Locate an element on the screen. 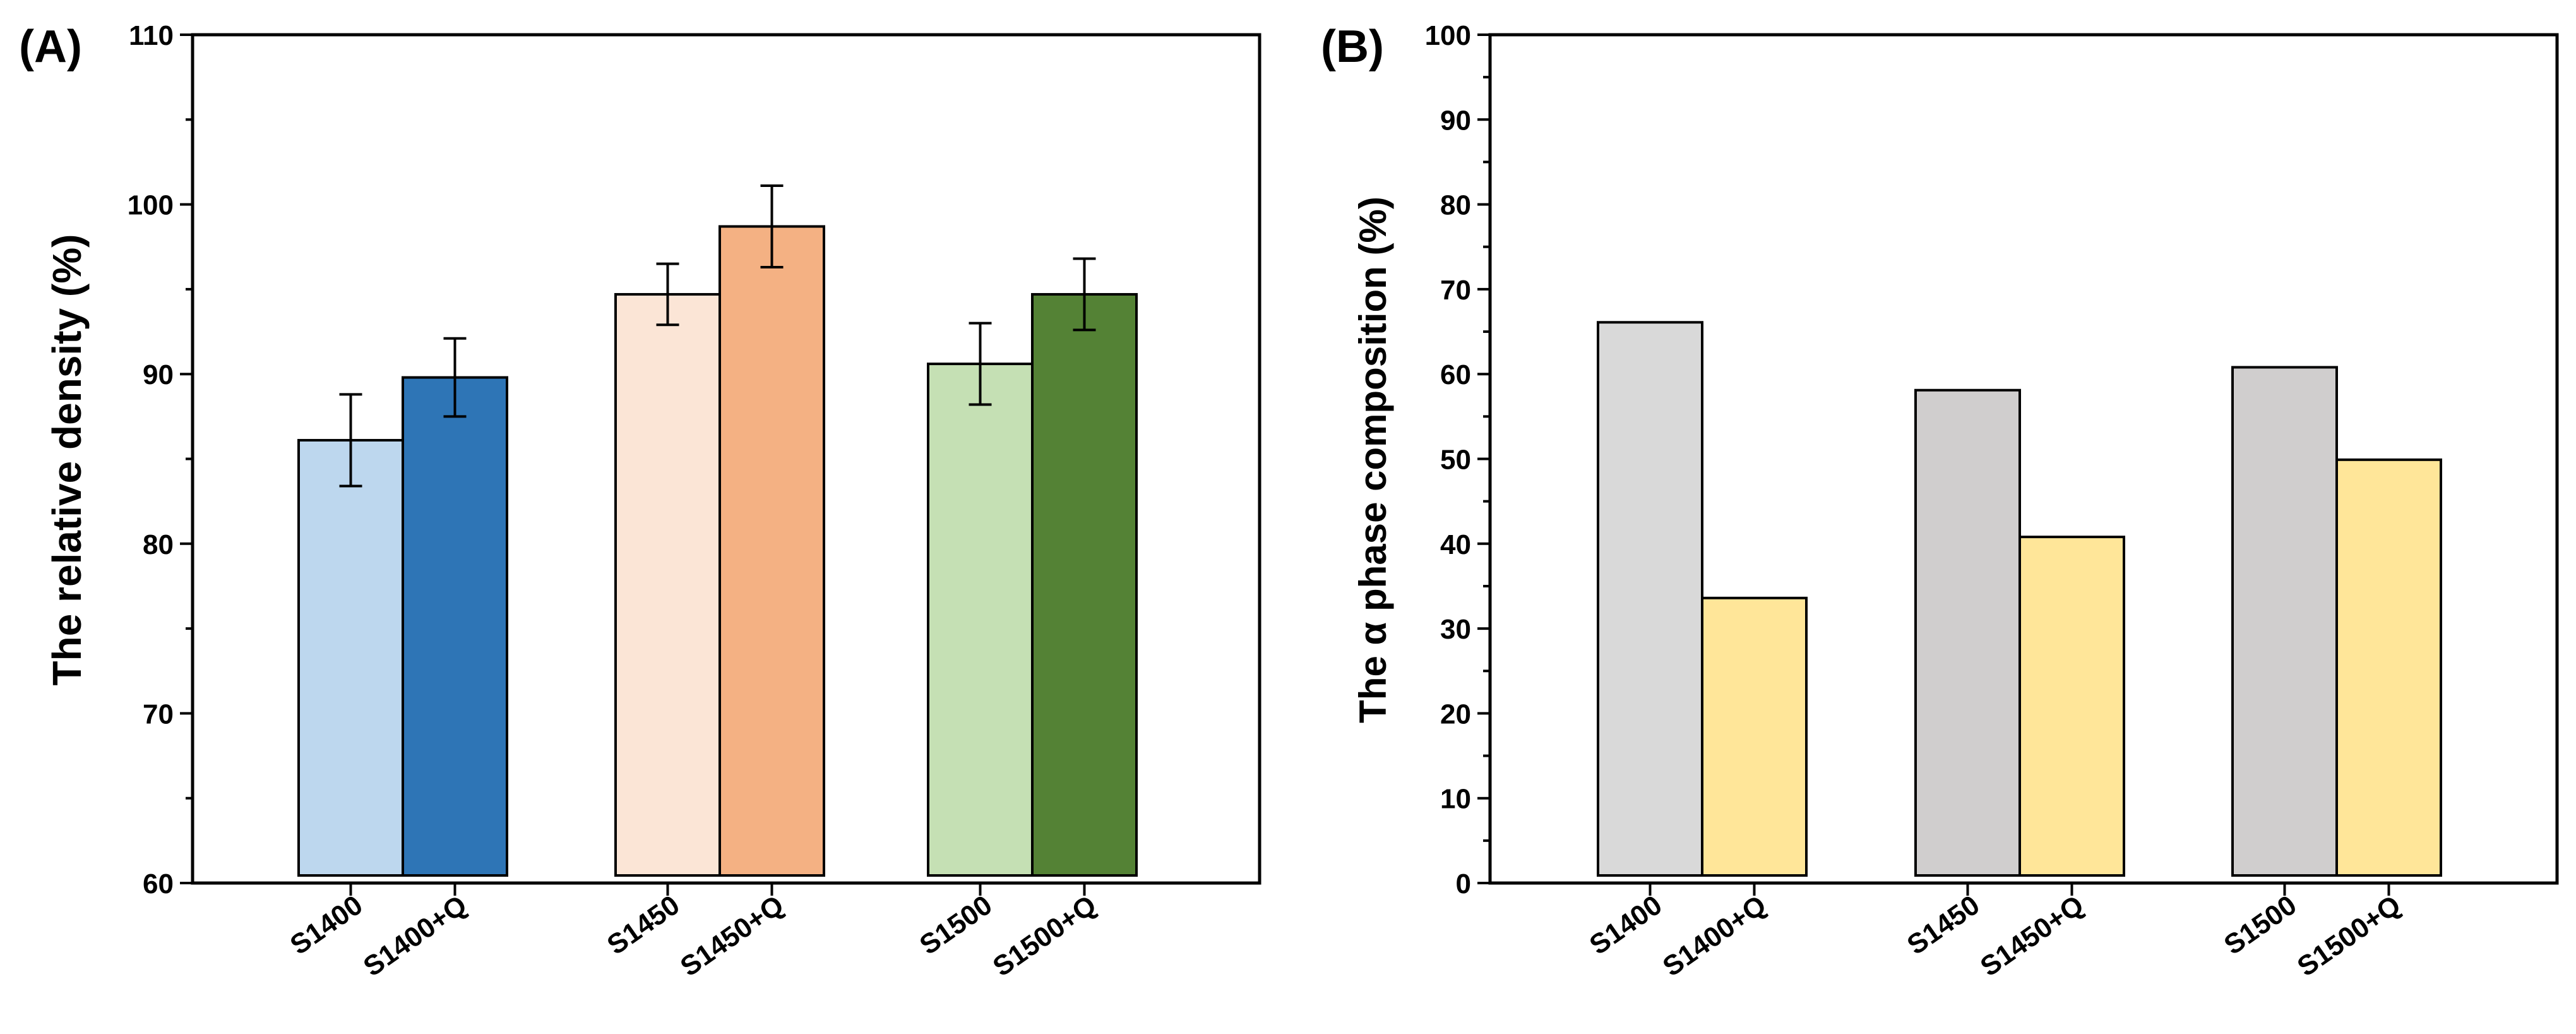 The width and height of the screenshot is (2576, 1034). panel-a-label: (A) is located at coordinates (50, 46).